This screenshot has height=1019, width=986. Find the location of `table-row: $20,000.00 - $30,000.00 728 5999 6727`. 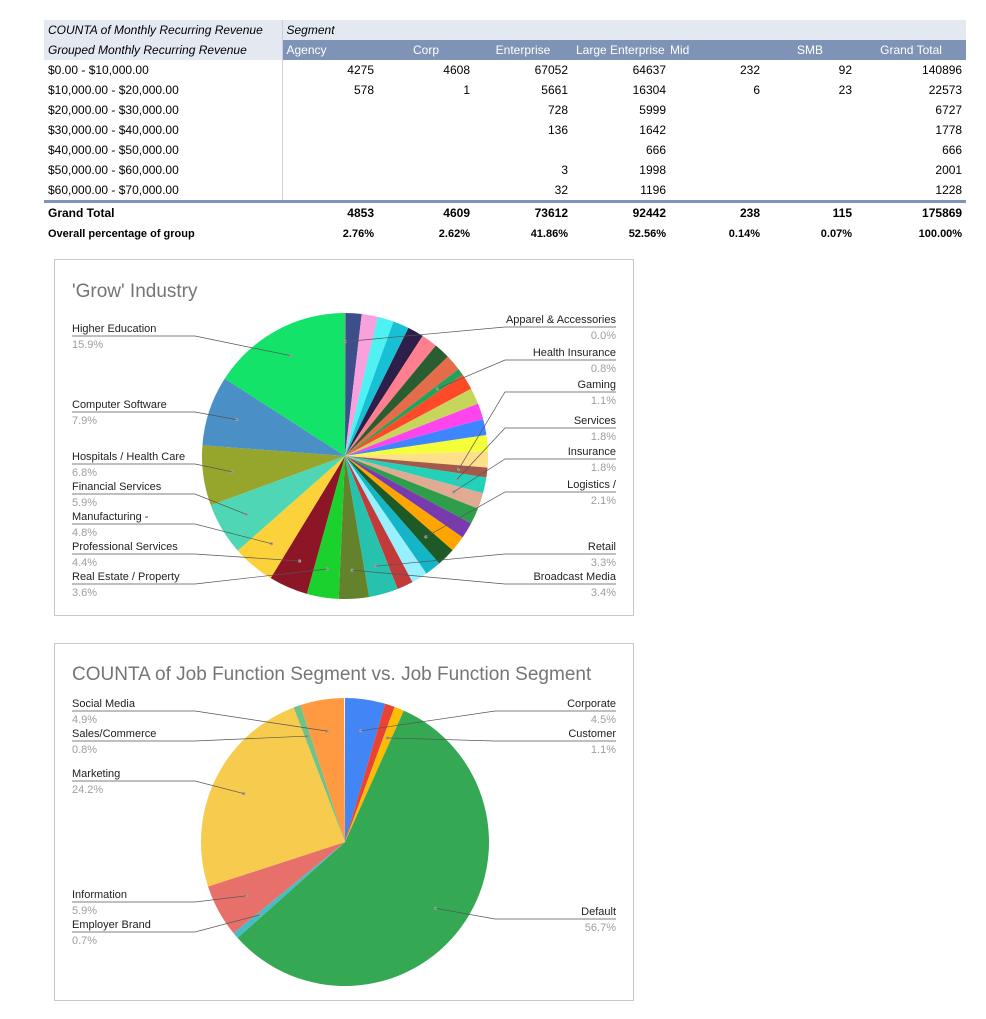

table-row: $20,000.00 - $30,000.00 728 5999 6727 is located at coordinates (505, 110).